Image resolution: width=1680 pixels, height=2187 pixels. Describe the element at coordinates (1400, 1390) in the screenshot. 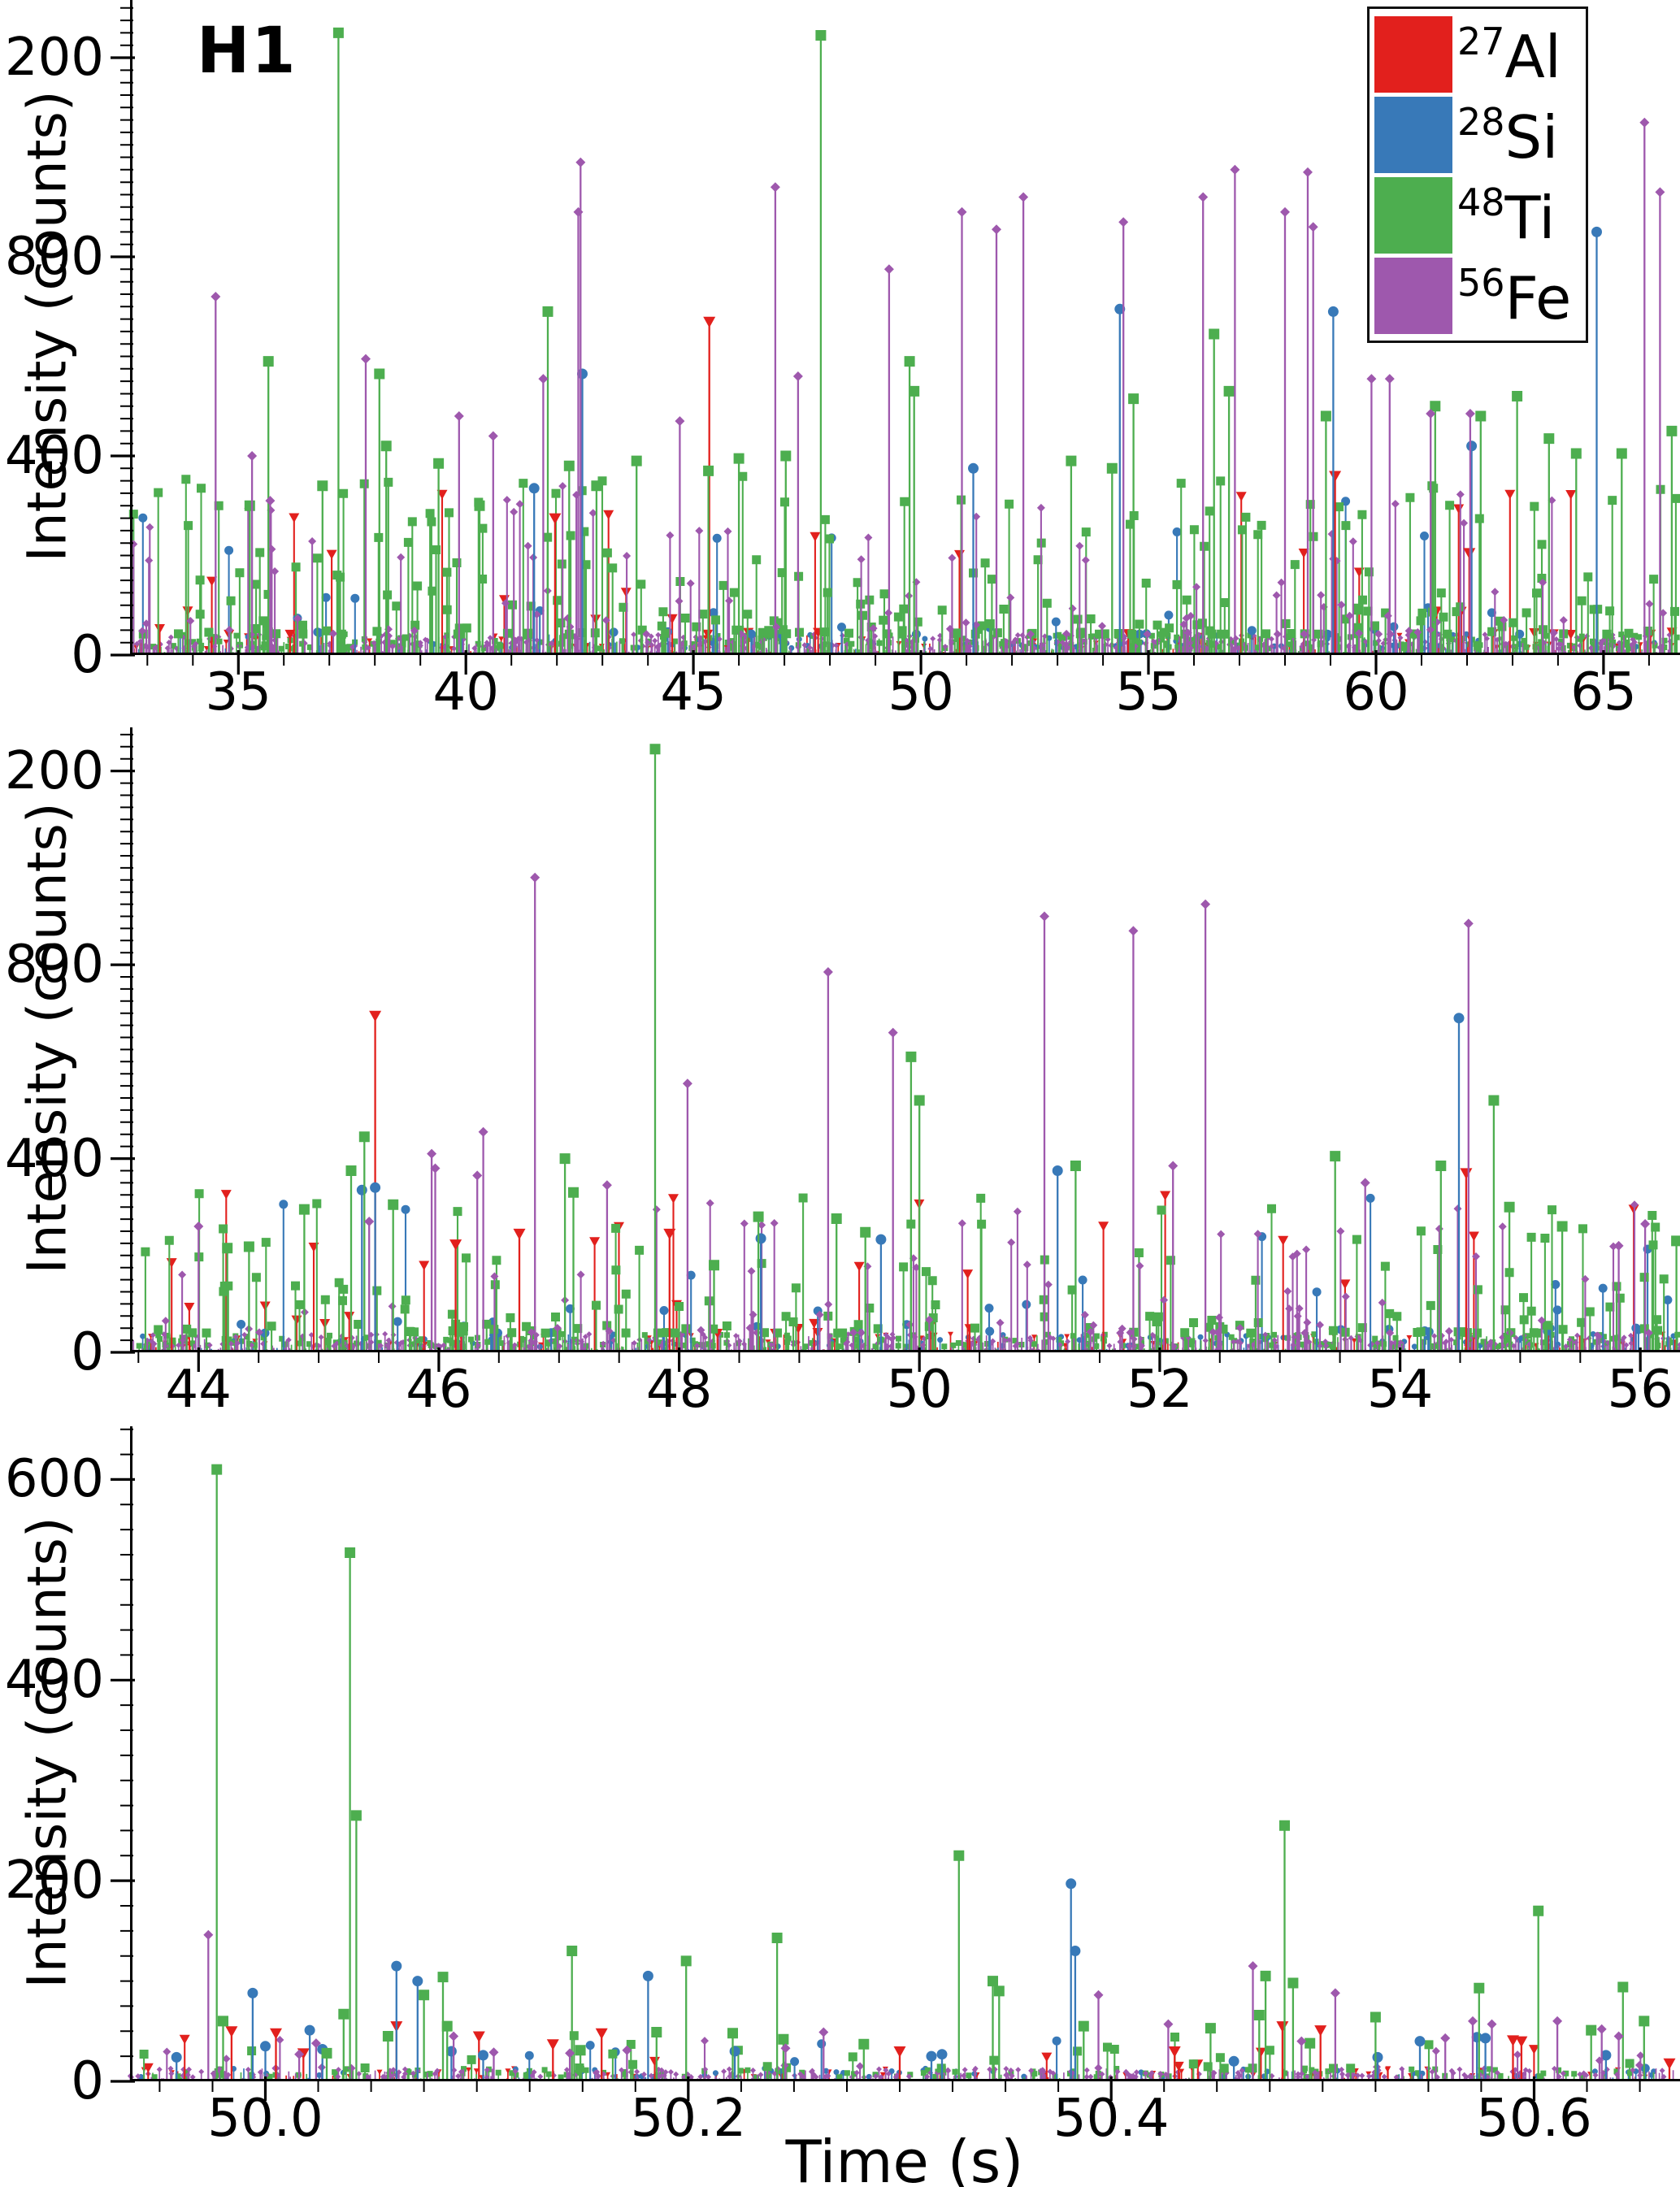

I see `x-tick-label: 54` at that location.